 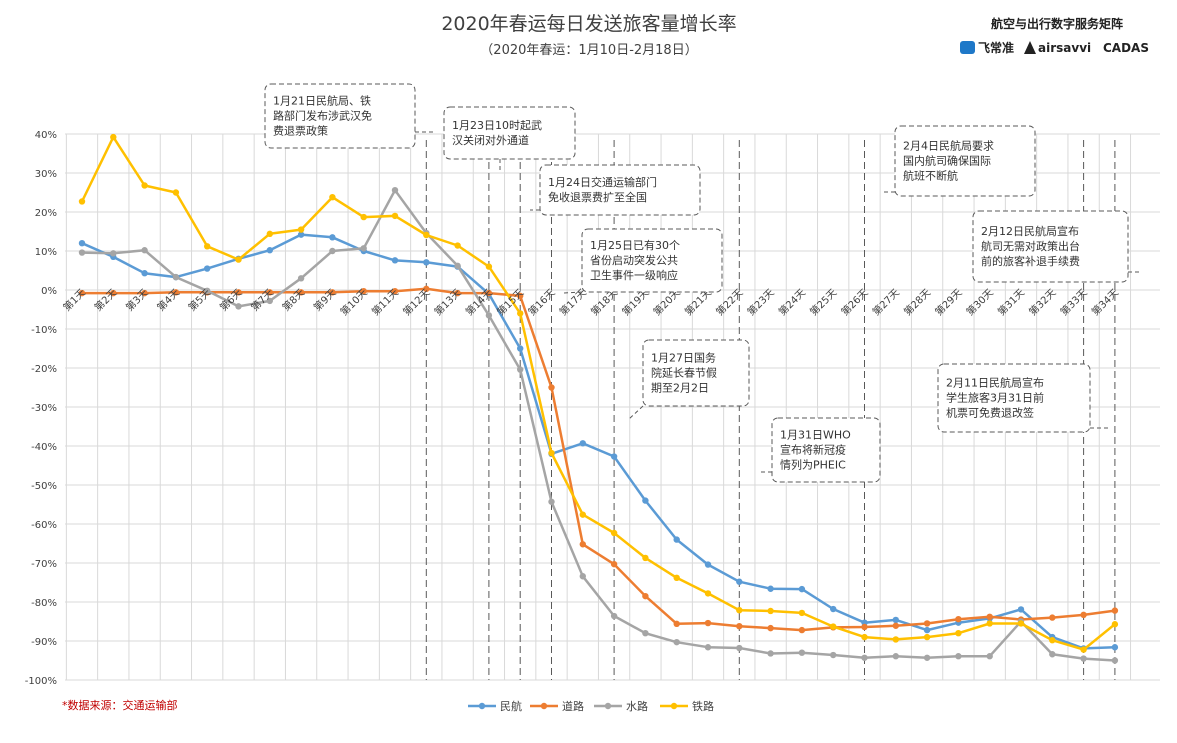 I want to click on y-tick-label: -30%, so click(x=44, y=408).